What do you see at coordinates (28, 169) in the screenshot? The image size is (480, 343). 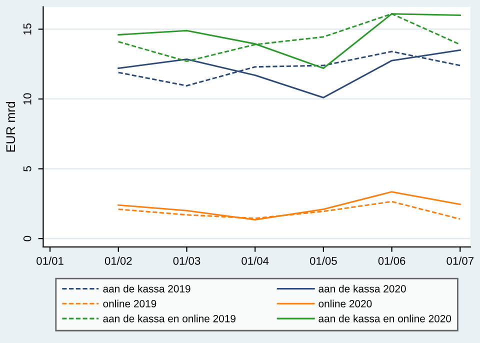 I see `y-tick-label: 5` at bounding box center [28, 169].